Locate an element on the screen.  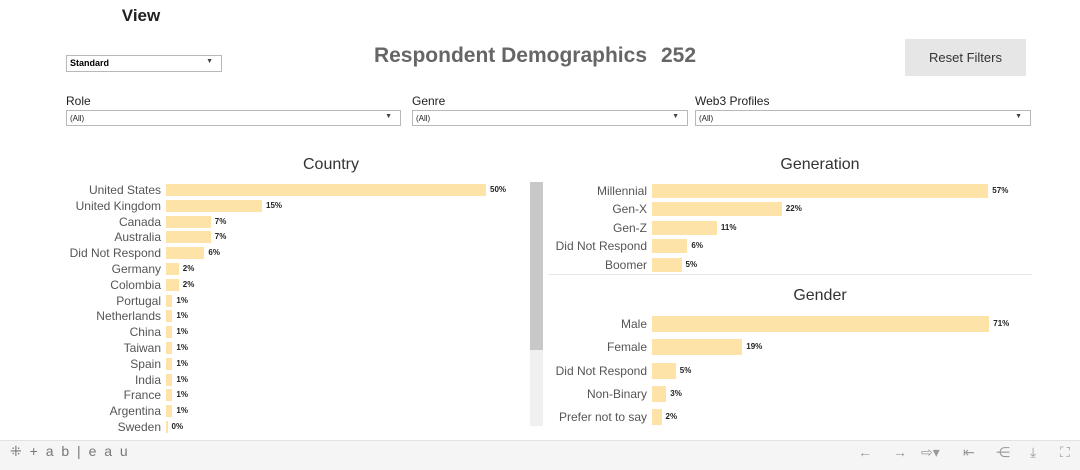
category-label: United States is located at coordinates (124, 190).